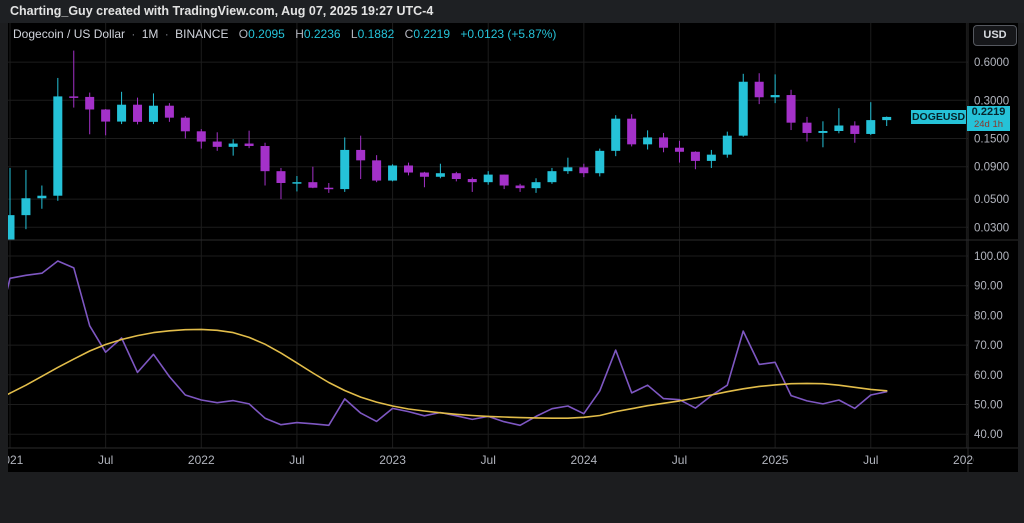  Describe the element at coordinates (988, 287) in the screenshot. I see `svg-text: 90.00` at that location.